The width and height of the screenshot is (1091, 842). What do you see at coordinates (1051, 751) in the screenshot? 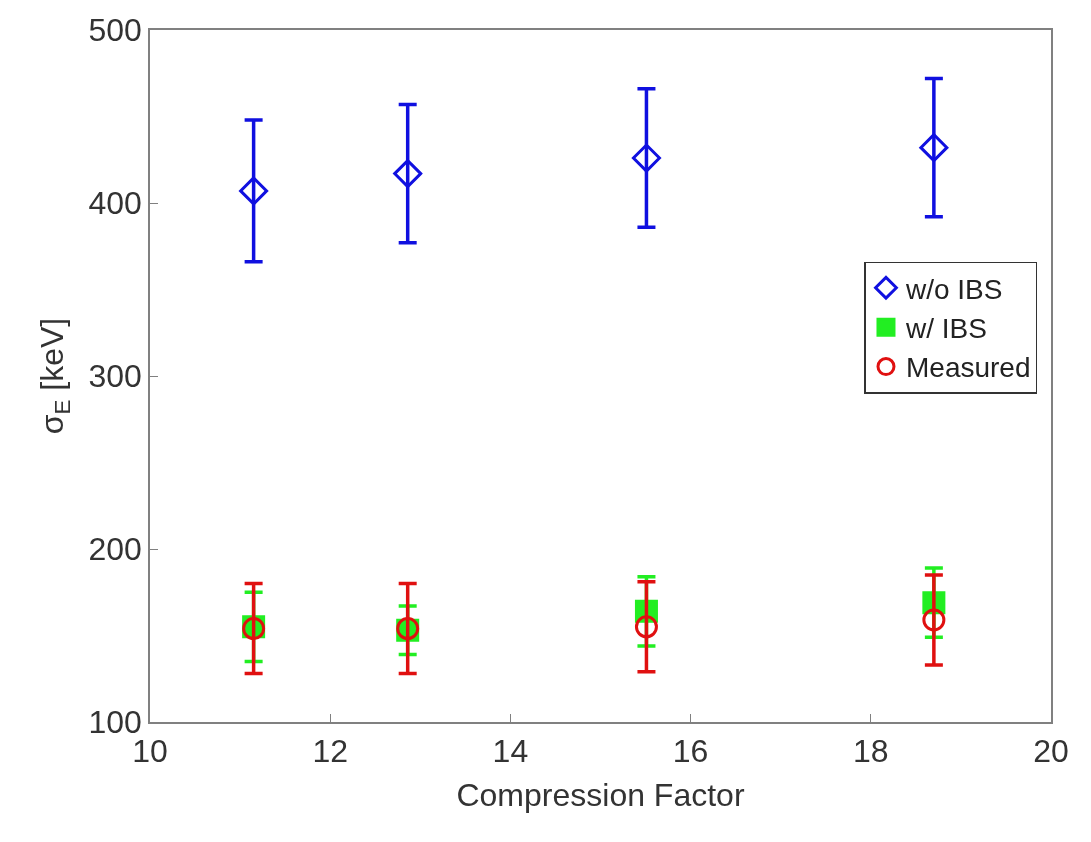
I see `x-tick-label: 20` at bounding box center [1051, 751].